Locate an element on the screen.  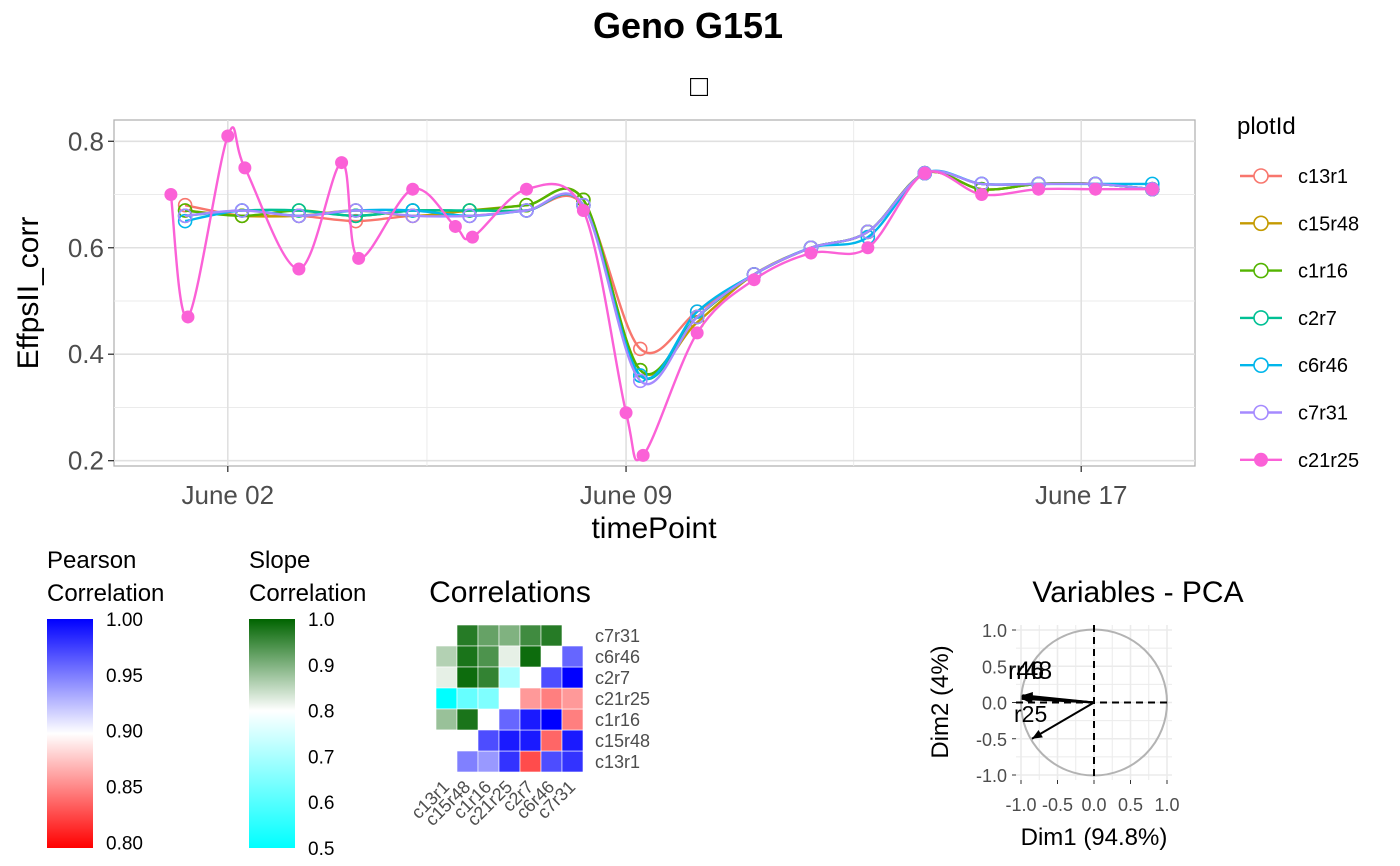
legend-label-c13r1: c13r1 is located at coordinates (1323, 177).